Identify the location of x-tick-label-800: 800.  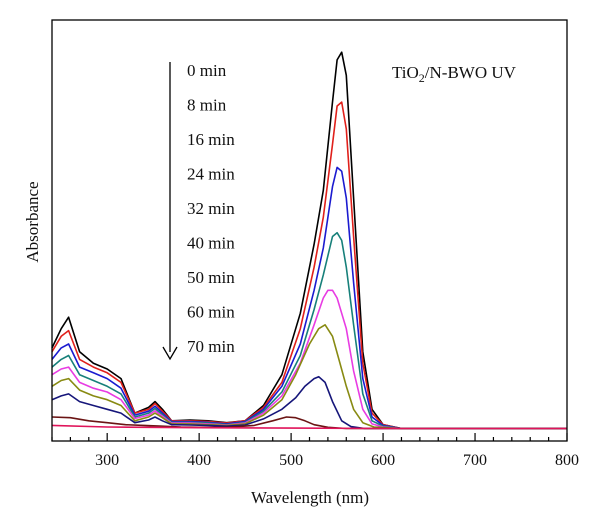
(567, 460).